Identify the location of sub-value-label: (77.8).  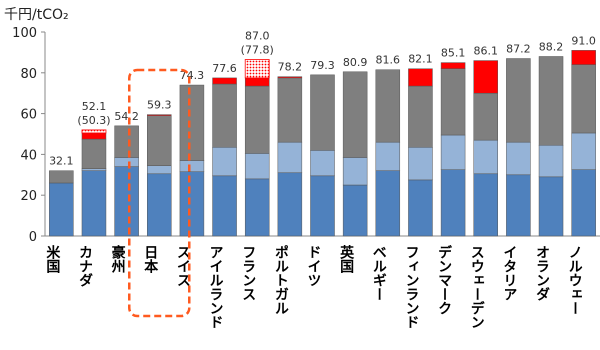
(257, 50).